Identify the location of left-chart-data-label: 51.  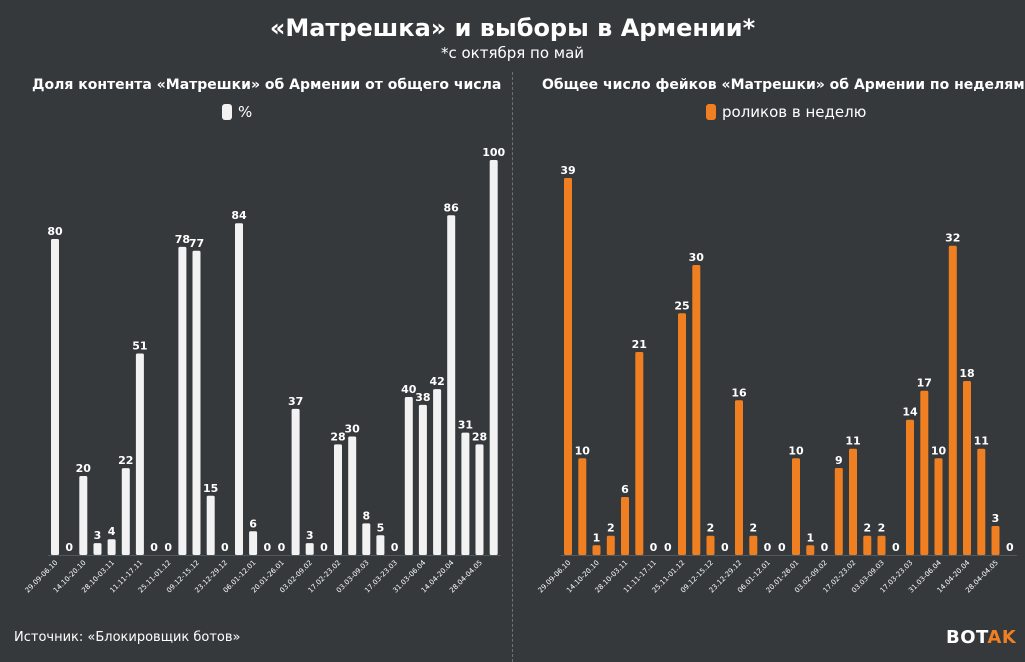
(139, 346).